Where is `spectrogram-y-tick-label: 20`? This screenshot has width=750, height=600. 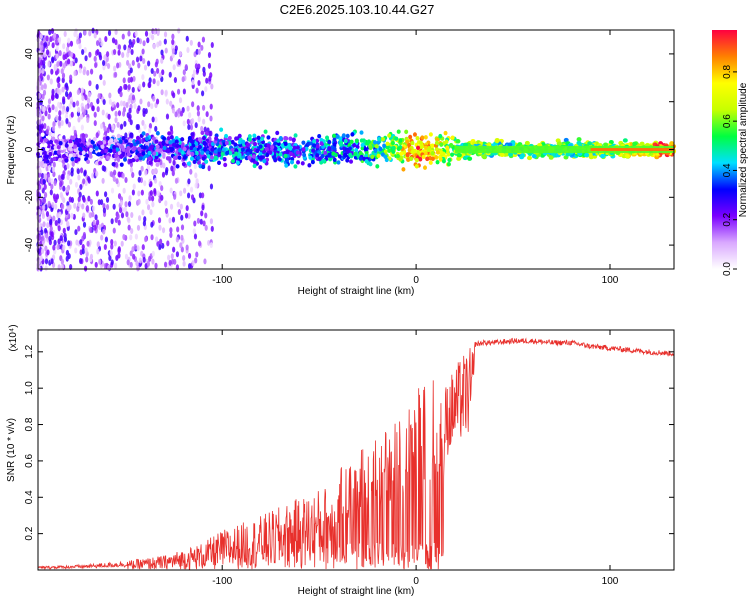
spectrogram-y-tick-label: 20 is located at coordinates (29, 102).